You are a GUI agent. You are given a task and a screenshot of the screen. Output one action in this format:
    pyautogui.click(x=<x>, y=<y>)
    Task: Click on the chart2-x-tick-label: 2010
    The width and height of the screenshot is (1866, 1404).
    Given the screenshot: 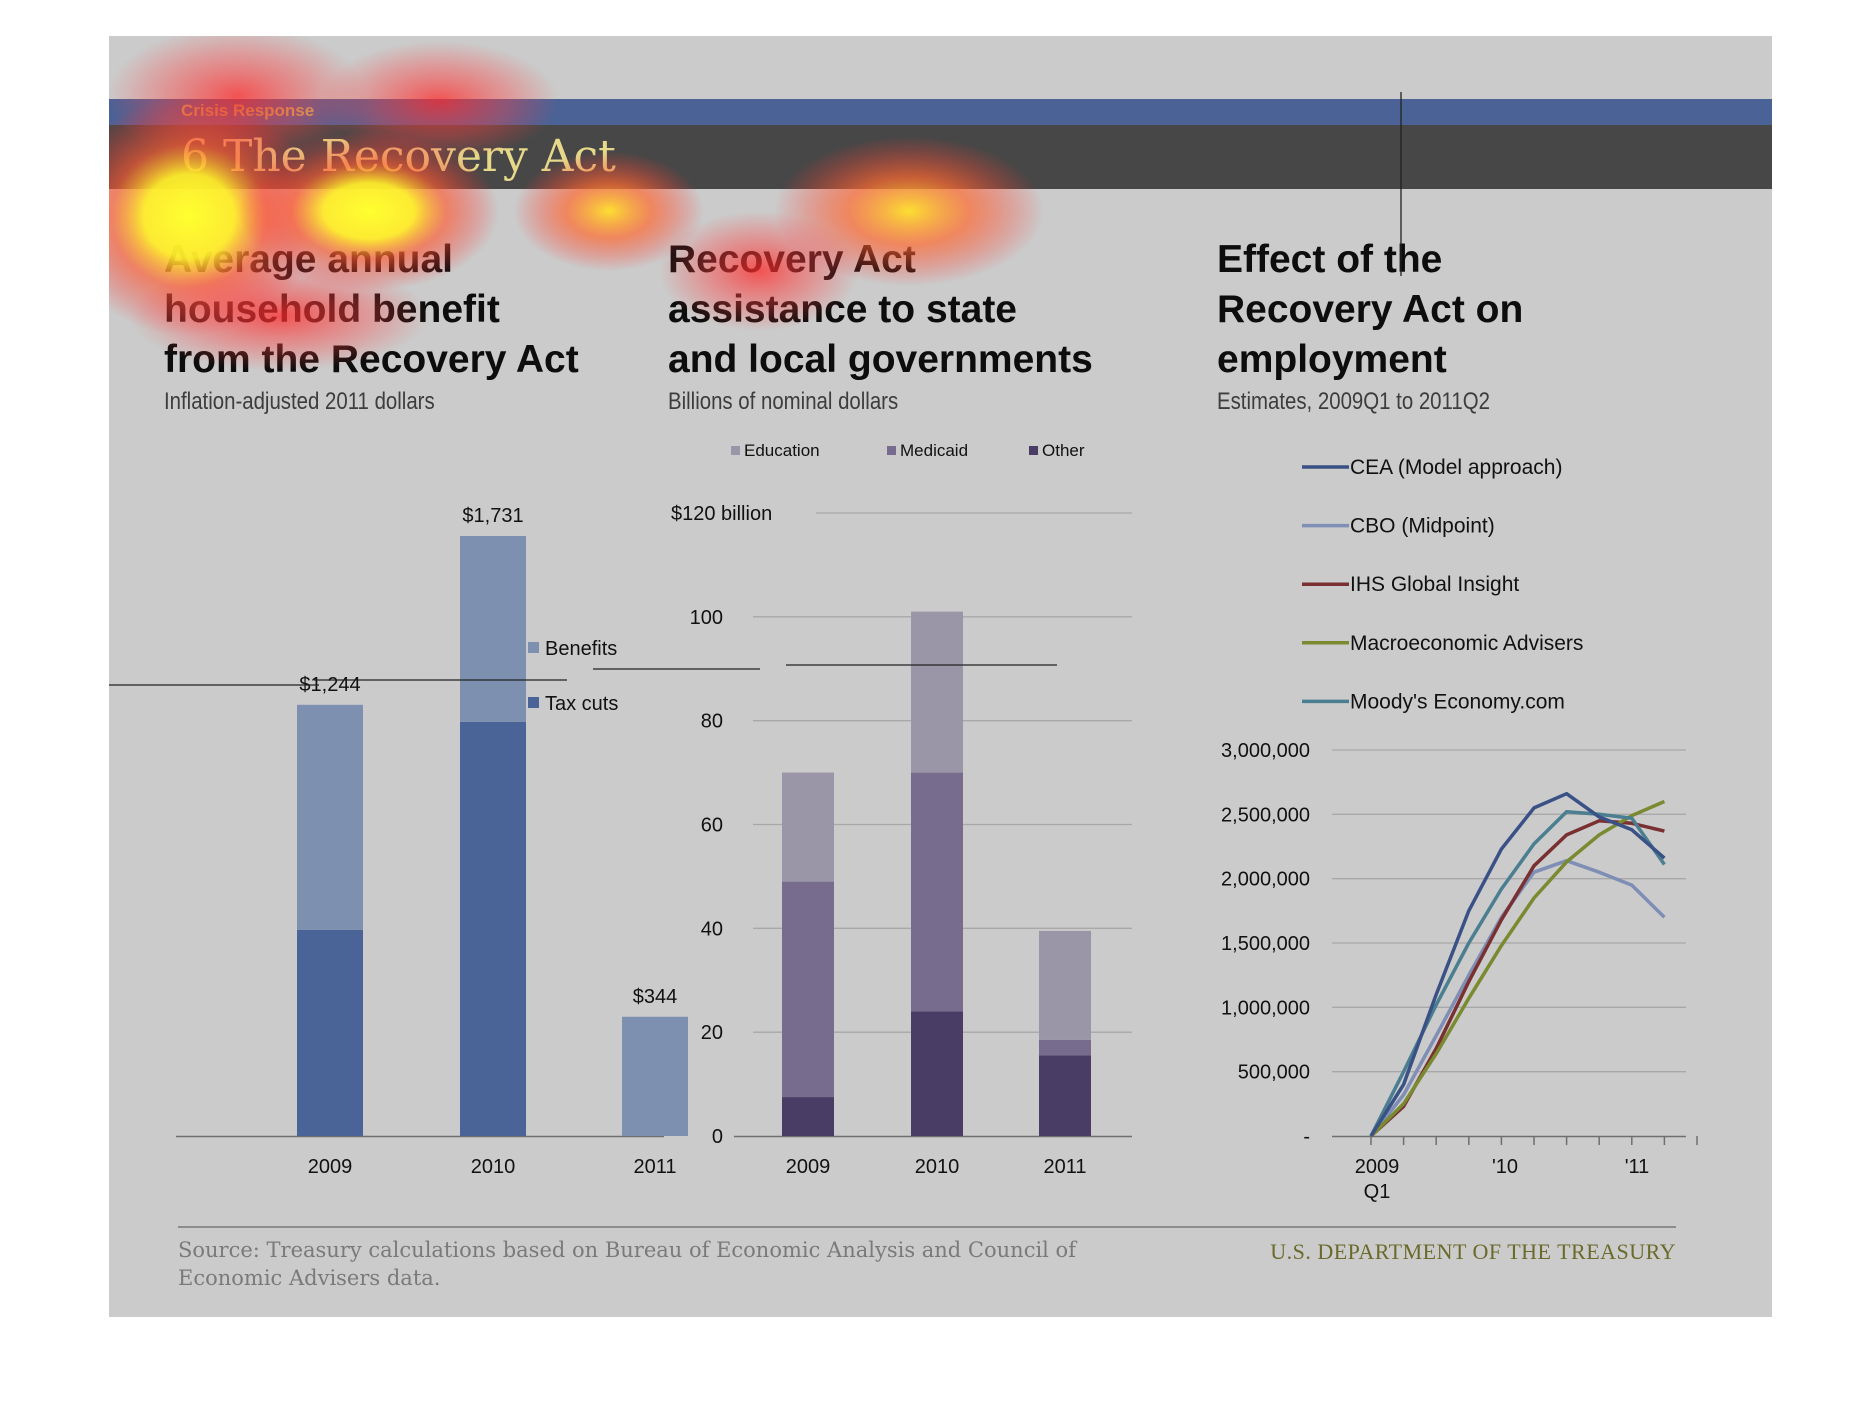 What is the action you would take?
    pyautogui.click(x=937, y=1167)
    